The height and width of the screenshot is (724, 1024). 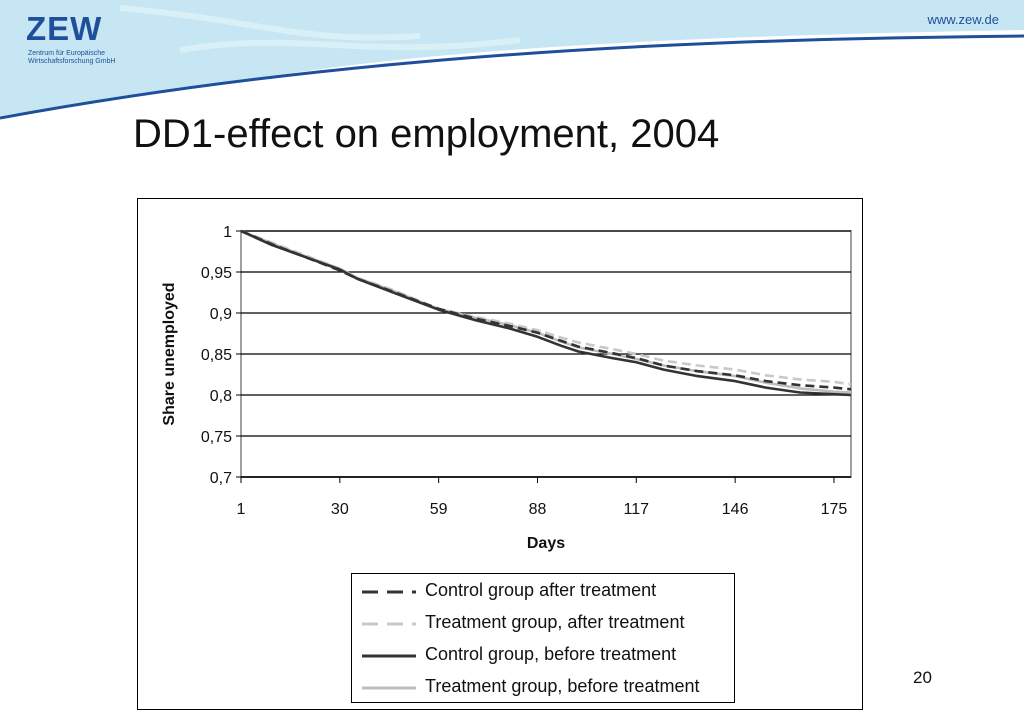 What do you see at coordinates (555, 622) in the screenshot?
I see `legend-label: Treatment group, after treatment` at bounding box center [555, 622].